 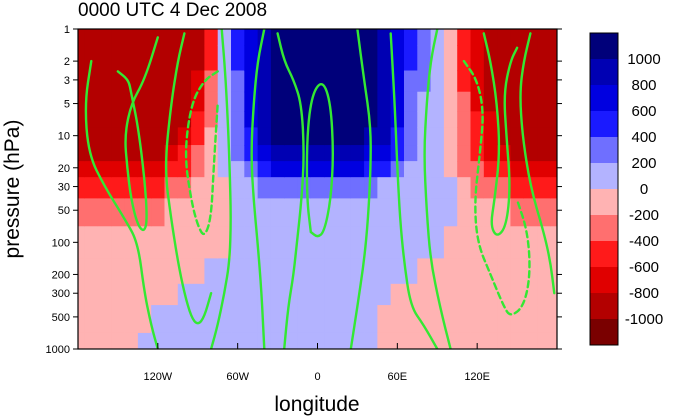 What do you see at coordinates (58, 350) in the screenshot?
I see `y-tick-label: 1000` at bounding box center [58, 350].